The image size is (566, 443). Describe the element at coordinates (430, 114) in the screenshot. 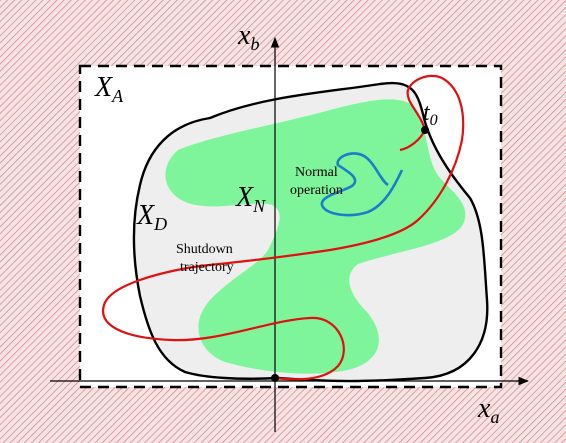

I see `t0-label: t0` at that location.